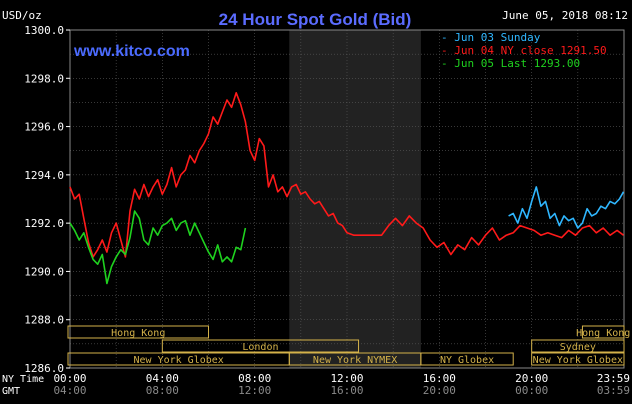  Describe the element at coordinates (44, 320) in the screenshot. I see `y-tick-label: 1288.0` at that location.